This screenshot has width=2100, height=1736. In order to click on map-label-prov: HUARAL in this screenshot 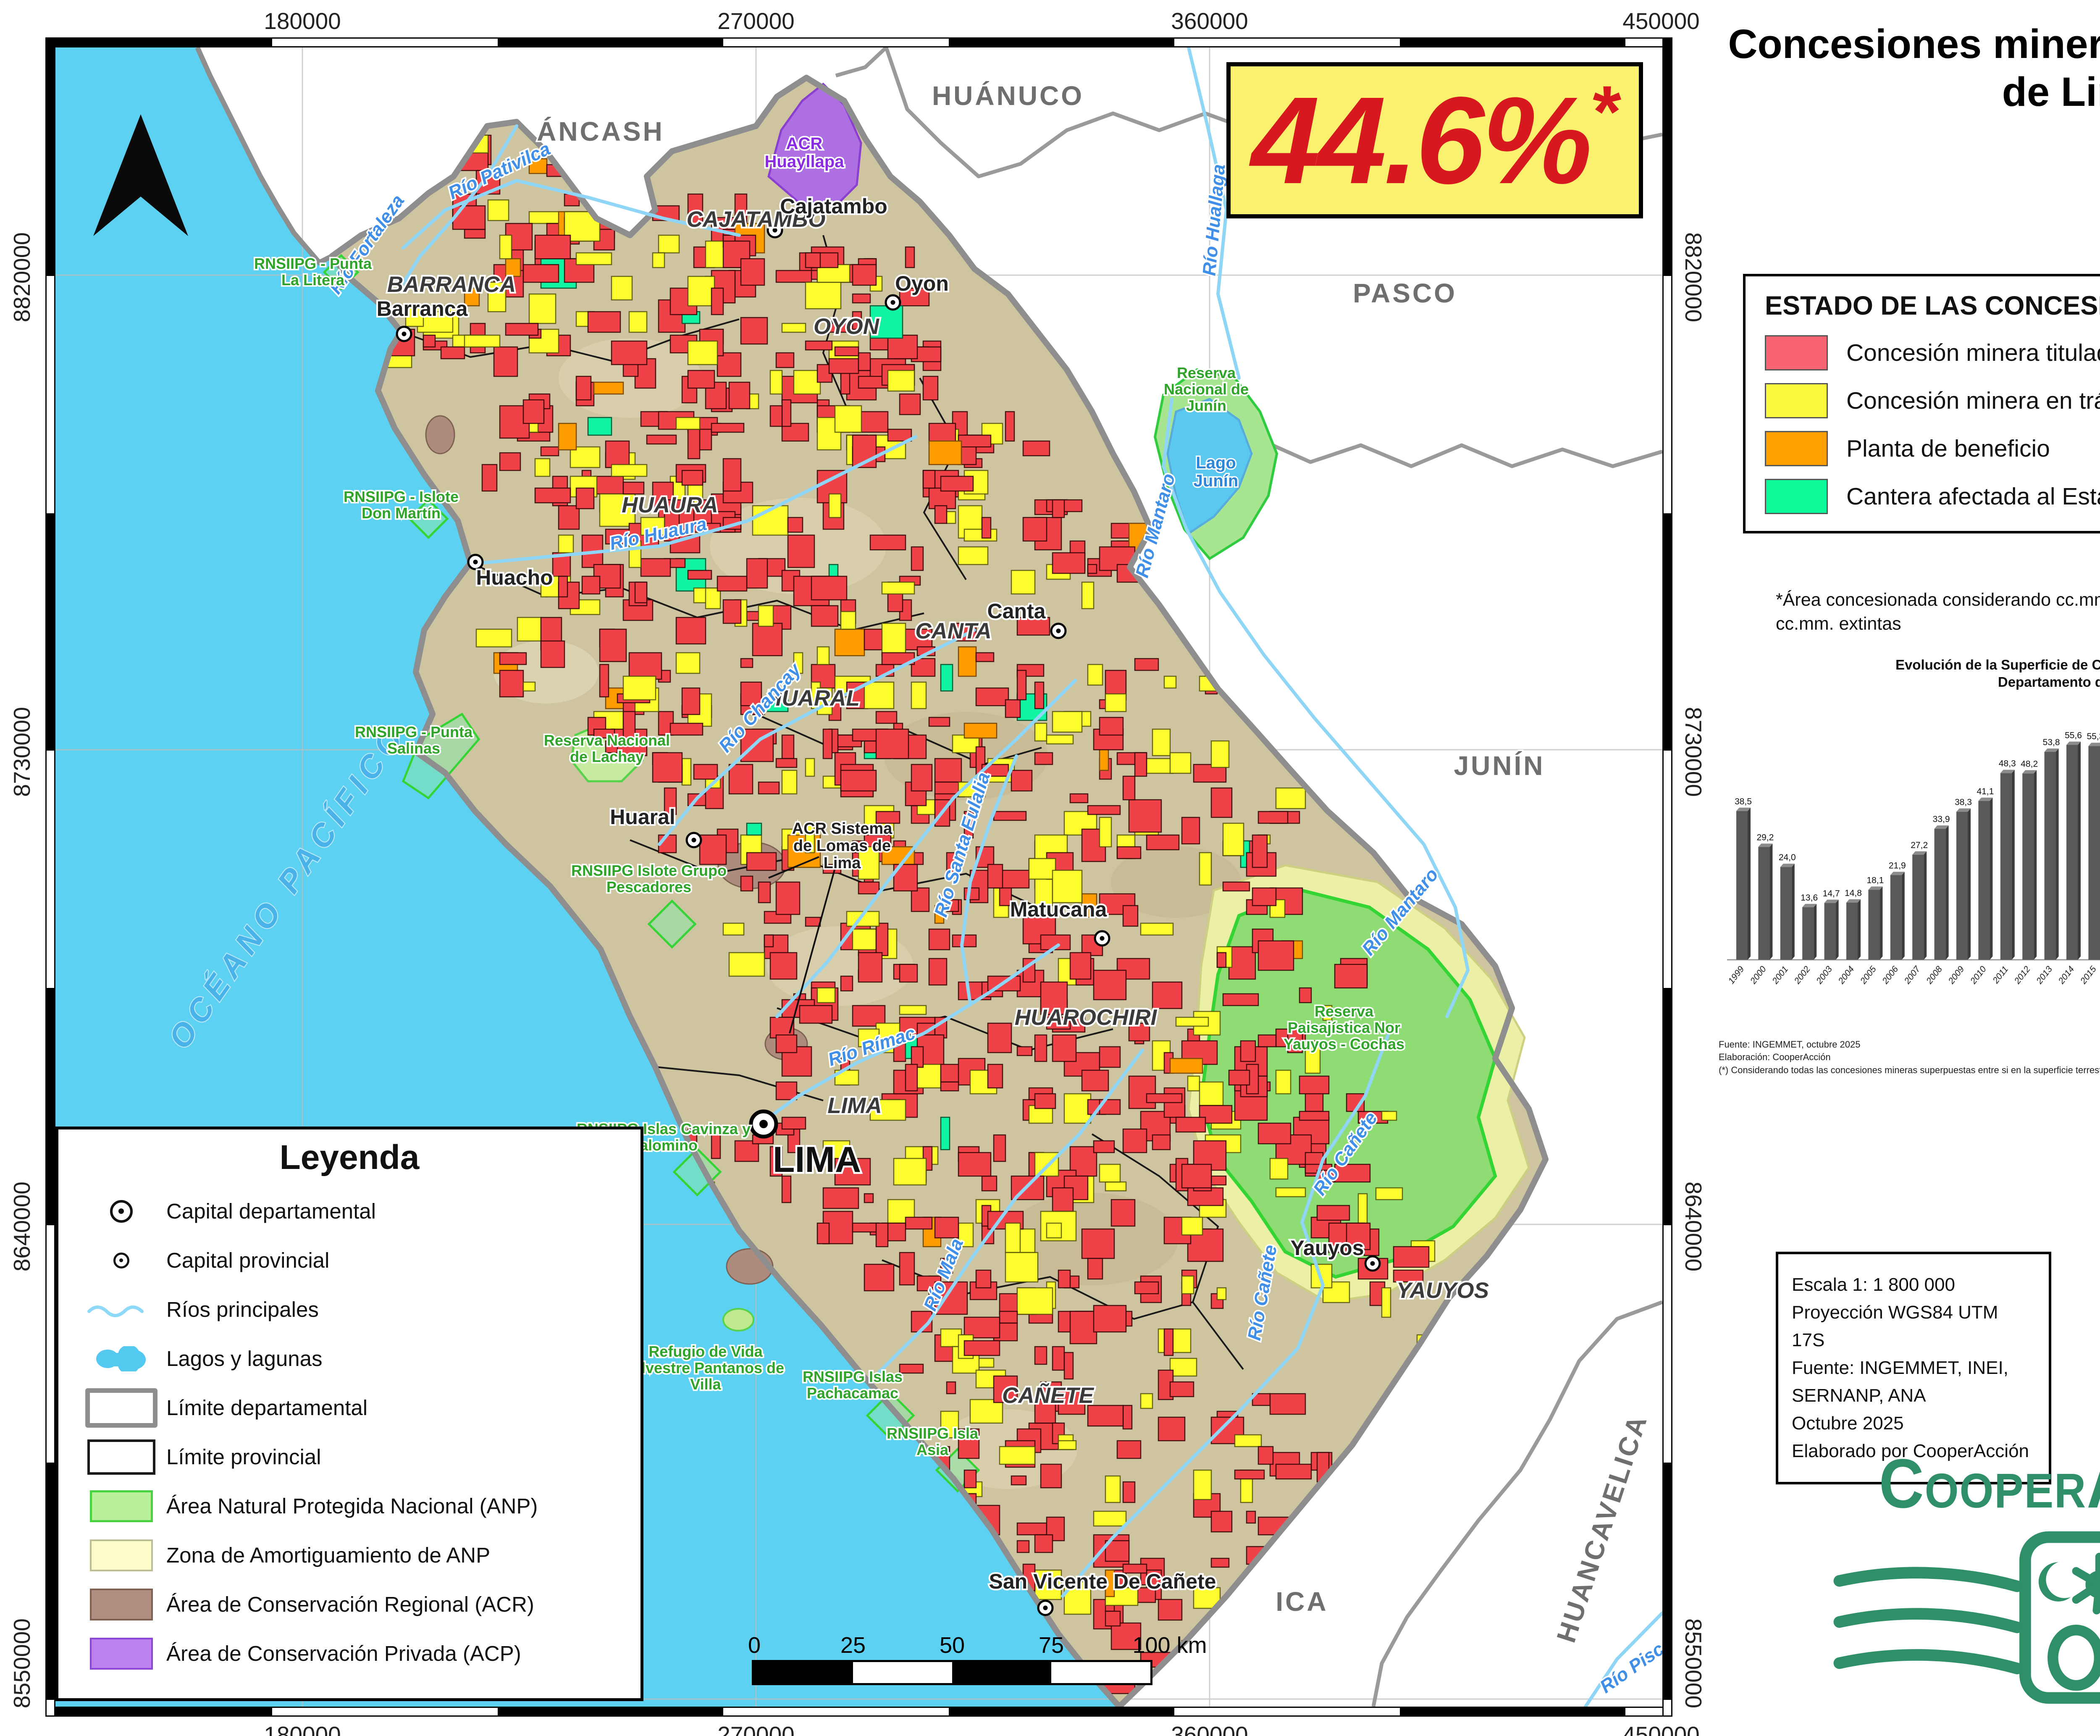, I will do `click(813, 698)`.